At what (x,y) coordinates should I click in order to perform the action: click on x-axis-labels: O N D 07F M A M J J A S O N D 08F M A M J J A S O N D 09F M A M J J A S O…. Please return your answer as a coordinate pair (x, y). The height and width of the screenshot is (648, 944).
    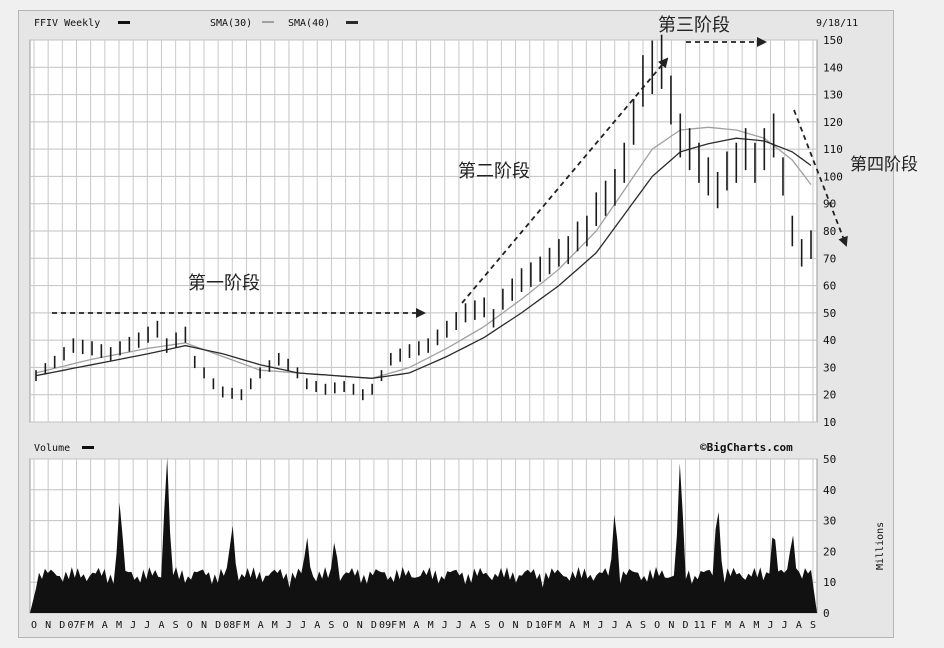
    Looking at the image, I should click on (423, 625).